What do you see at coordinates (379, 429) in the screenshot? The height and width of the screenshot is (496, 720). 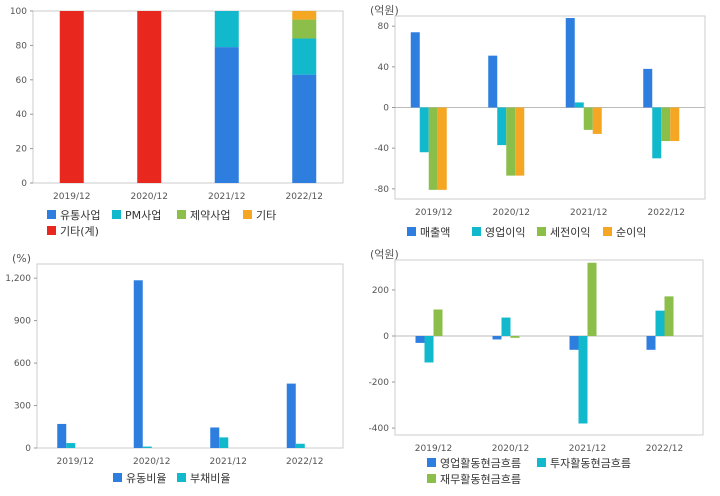 I see `y-tick-label: -400` at bounding box center [379, 429].